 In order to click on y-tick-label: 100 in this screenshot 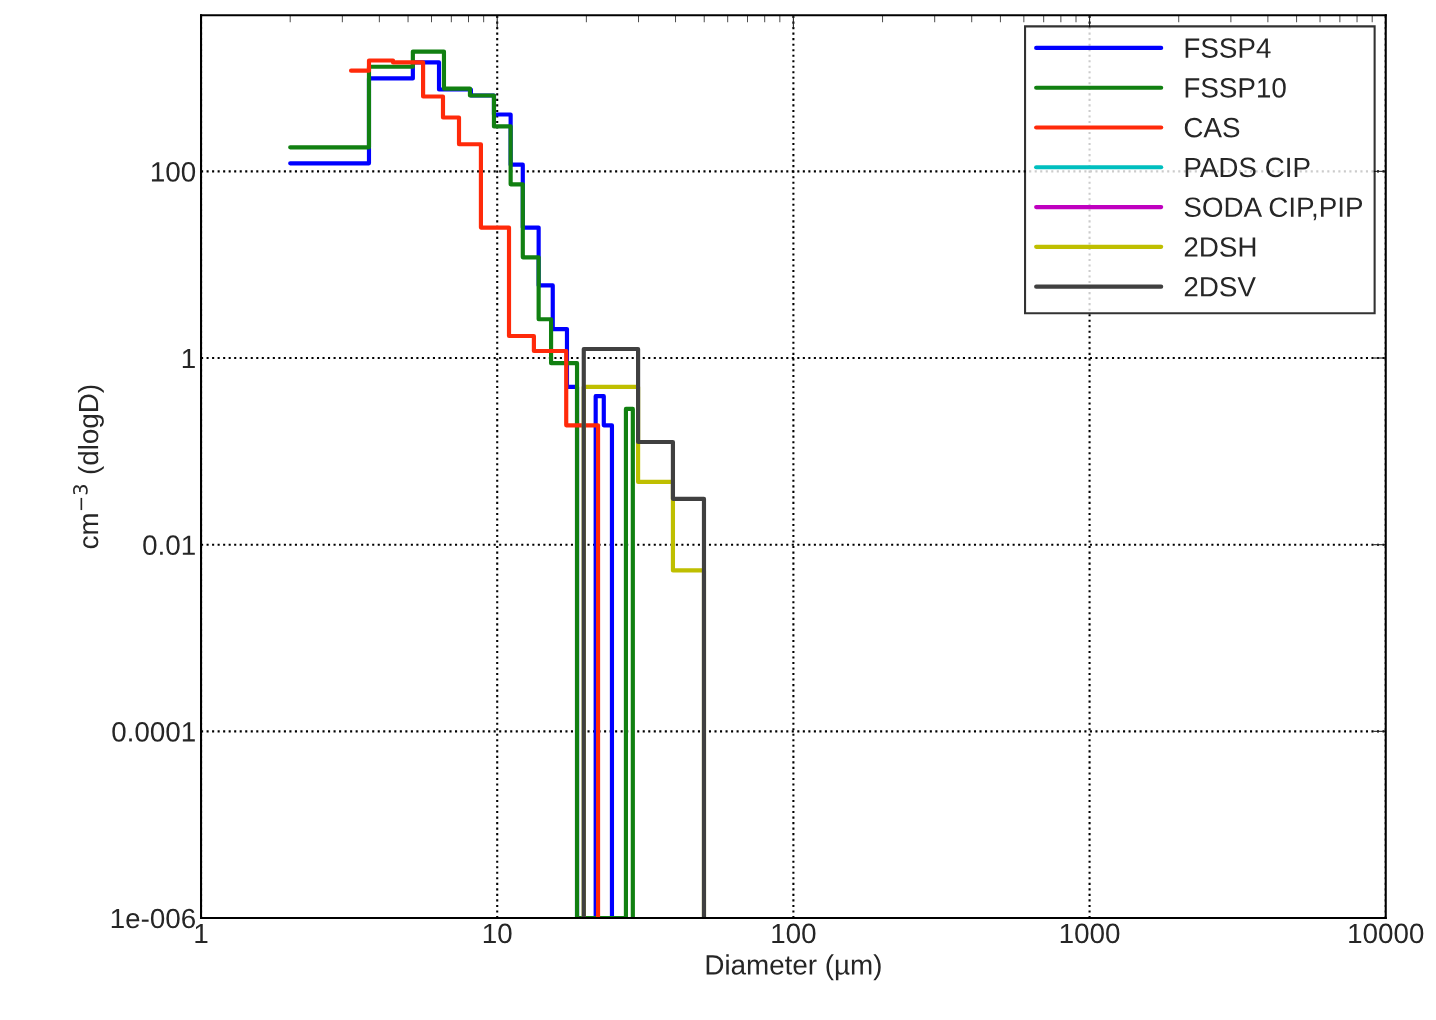, I will do `click(173, 172)`.